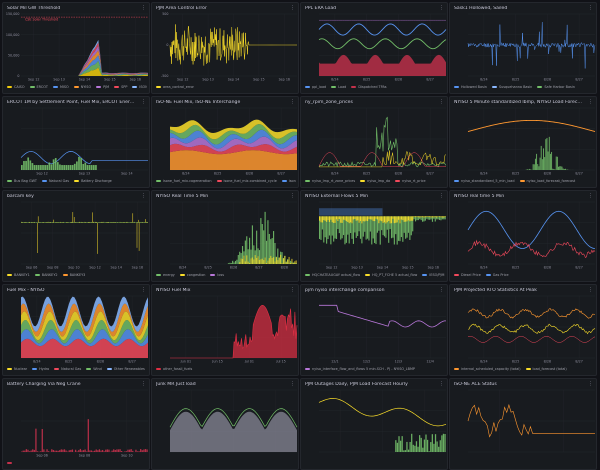  Describe the element at coordinates (391, 275) in the screenshot. I see `legend-item: HQ_PT_FCHE 5 actual_flow` at that location.